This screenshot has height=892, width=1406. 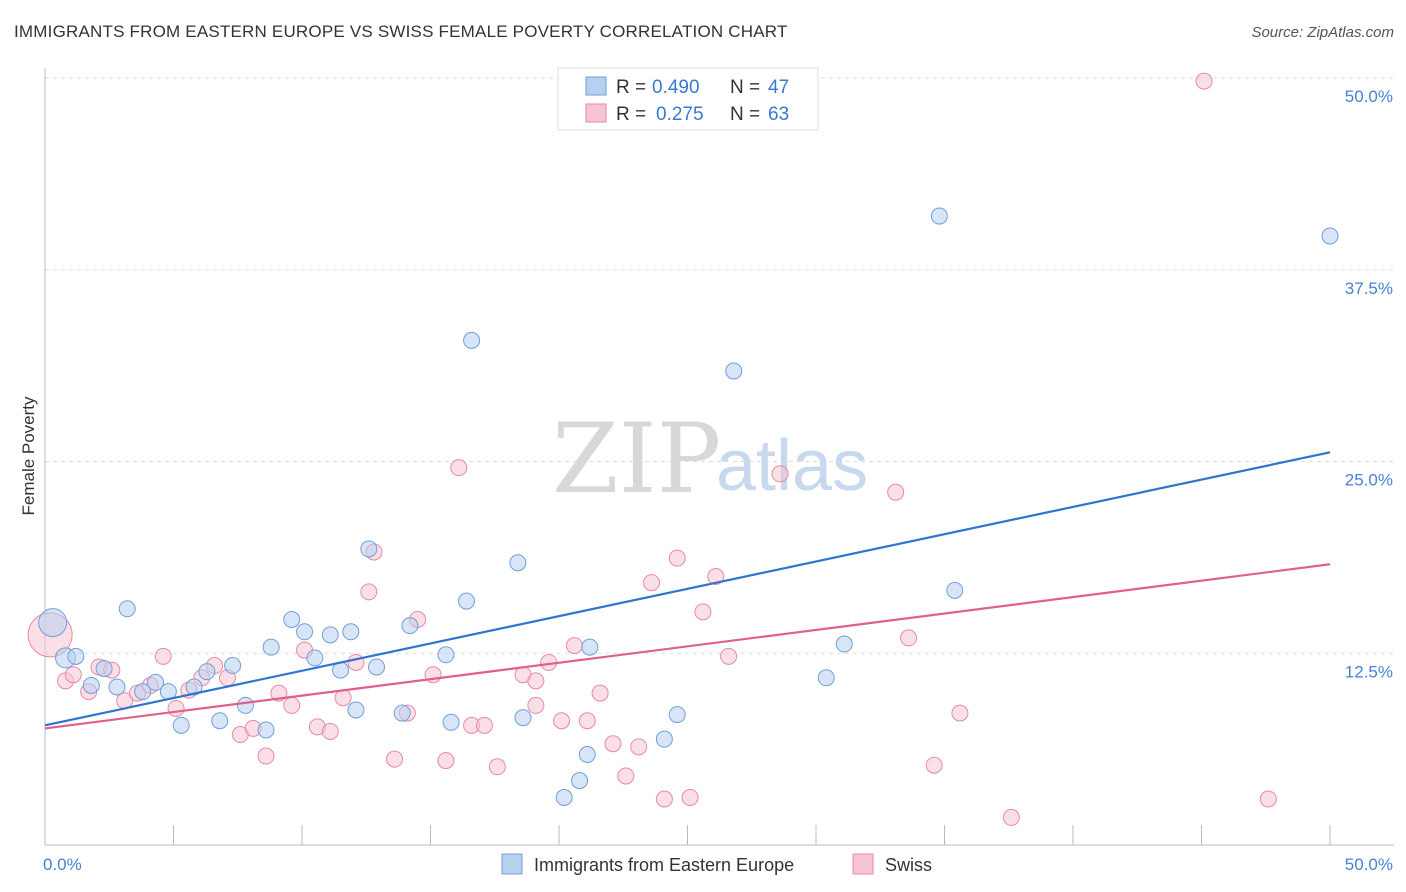 I want to click on watermark: ZIP atlas, so click(x=710, y=459).